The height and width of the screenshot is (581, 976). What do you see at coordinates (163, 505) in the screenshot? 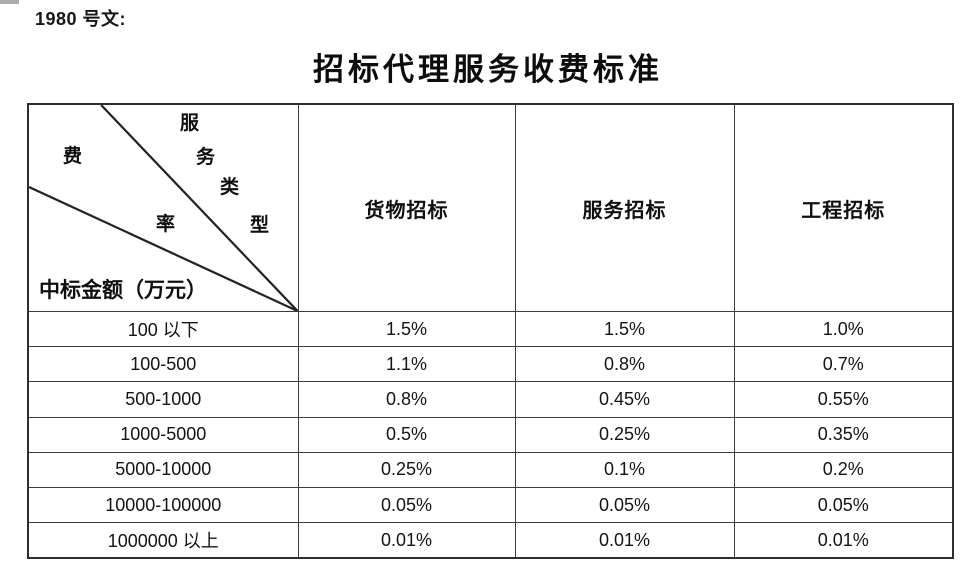
I see `amount-range-cell: 10000-100000` at bounding box center [163, 505].